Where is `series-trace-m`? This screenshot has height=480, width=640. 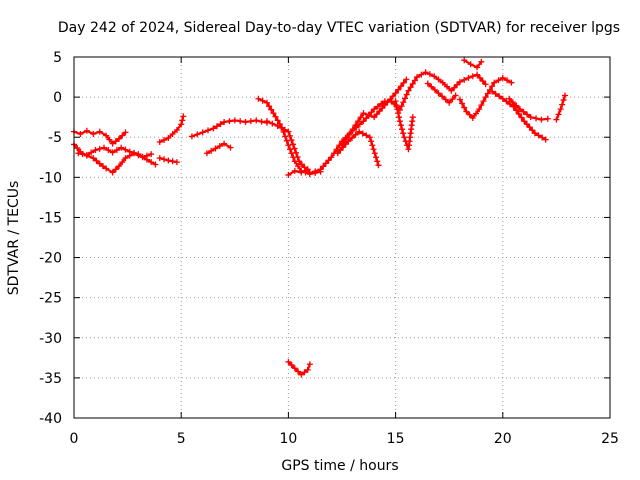 series-trace-m is located at coordinates (438, 91).